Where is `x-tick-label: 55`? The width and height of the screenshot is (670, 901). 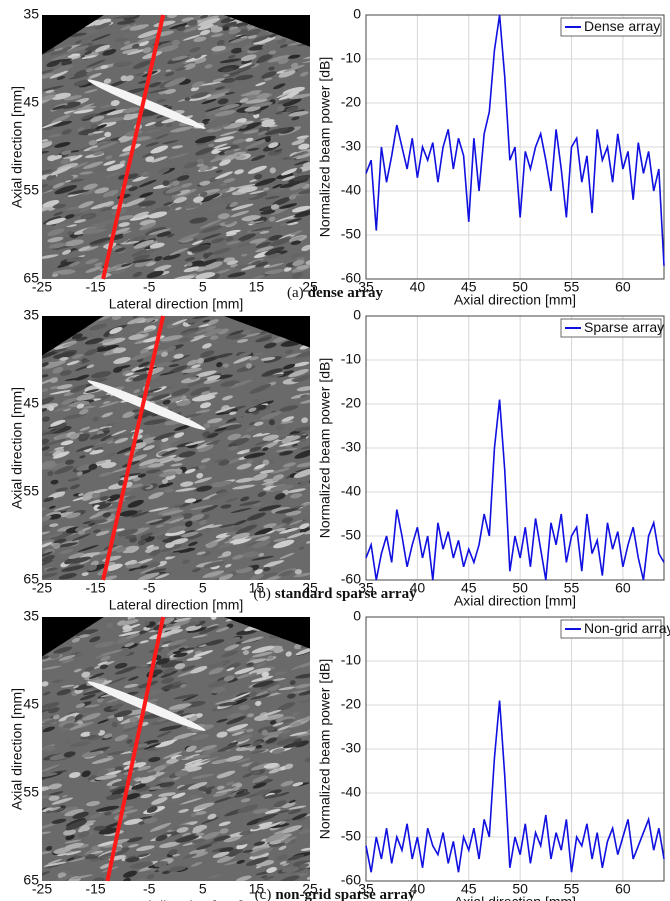 x-tick-label: 55 is located at coordinates (572, 287).